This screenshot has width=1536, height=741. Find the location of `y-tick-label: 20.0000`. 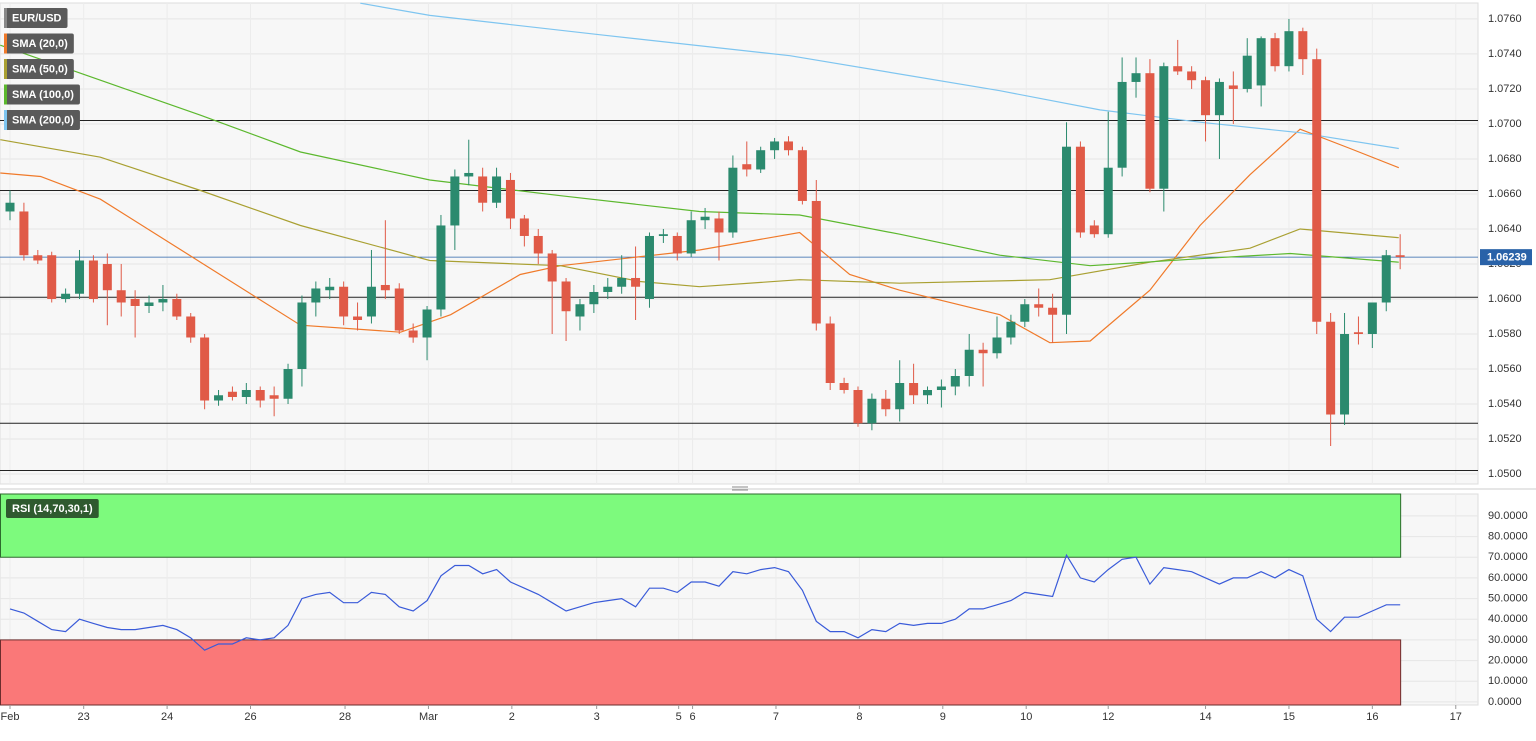

y-tick-label: 20.0000 is located at coordinates (1508, 660).